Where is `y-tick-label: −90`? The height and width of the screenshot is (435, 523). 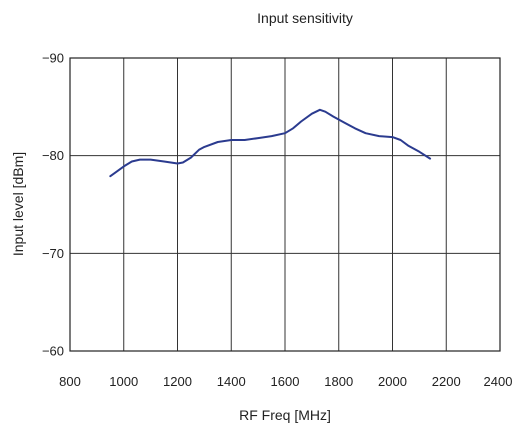 y-tick-label: −90 is located at coordinates (53, 58).